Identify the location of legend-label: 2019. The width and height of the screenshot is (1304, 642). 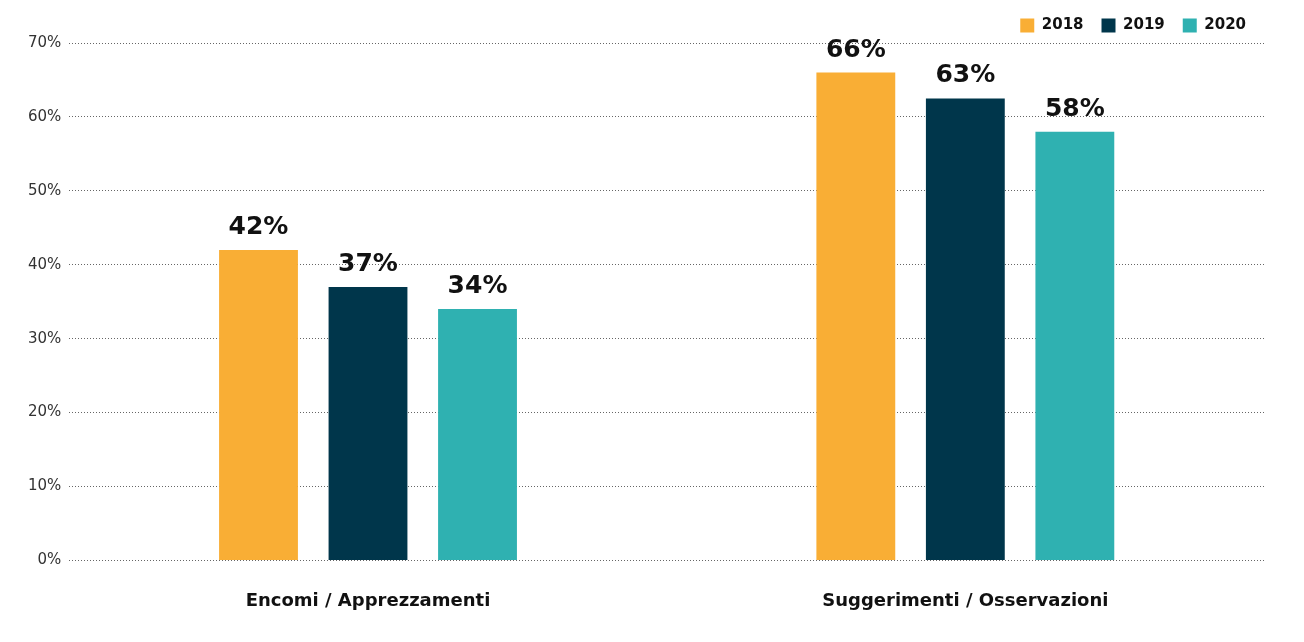
(1144, 24).